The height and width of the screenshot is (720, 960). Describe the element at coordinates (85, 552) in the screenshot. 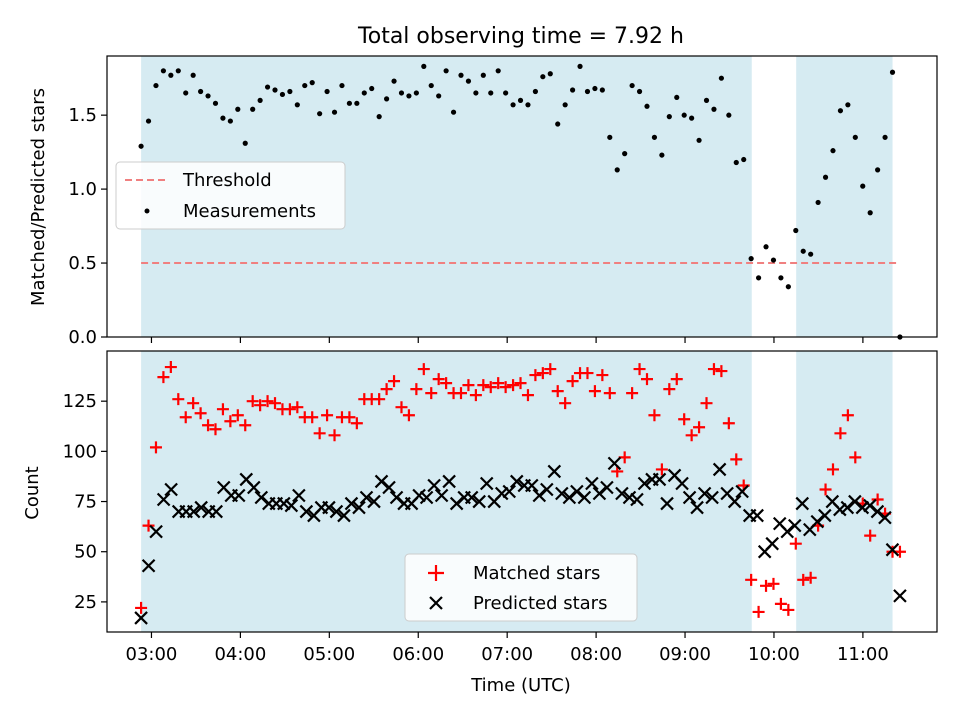

I see `bottom-y-tick-label: 50` at that location.